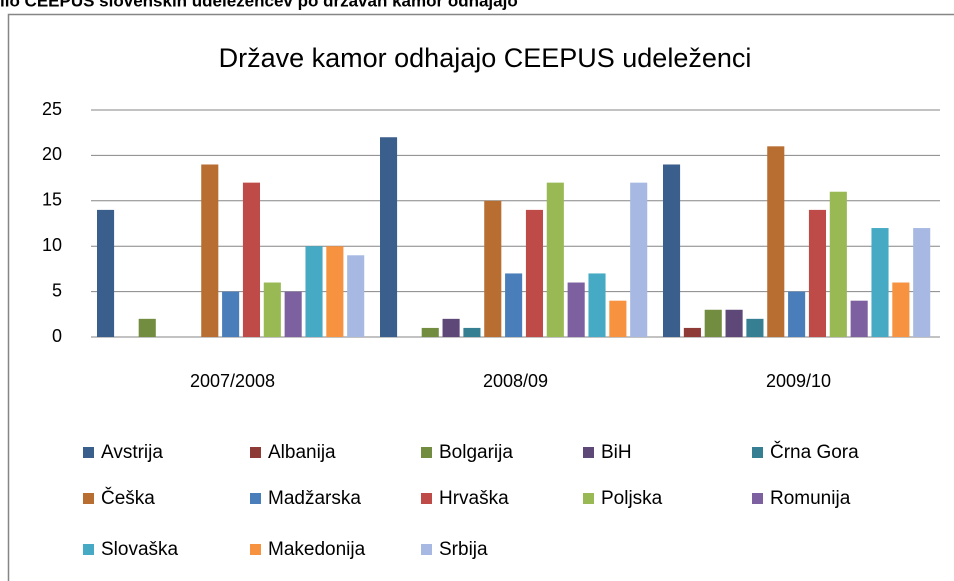 The image size is (954, 581). Describe the element at coordinates (52, 200) in the screenshot. I see `y-tick-label: 15` at that location.